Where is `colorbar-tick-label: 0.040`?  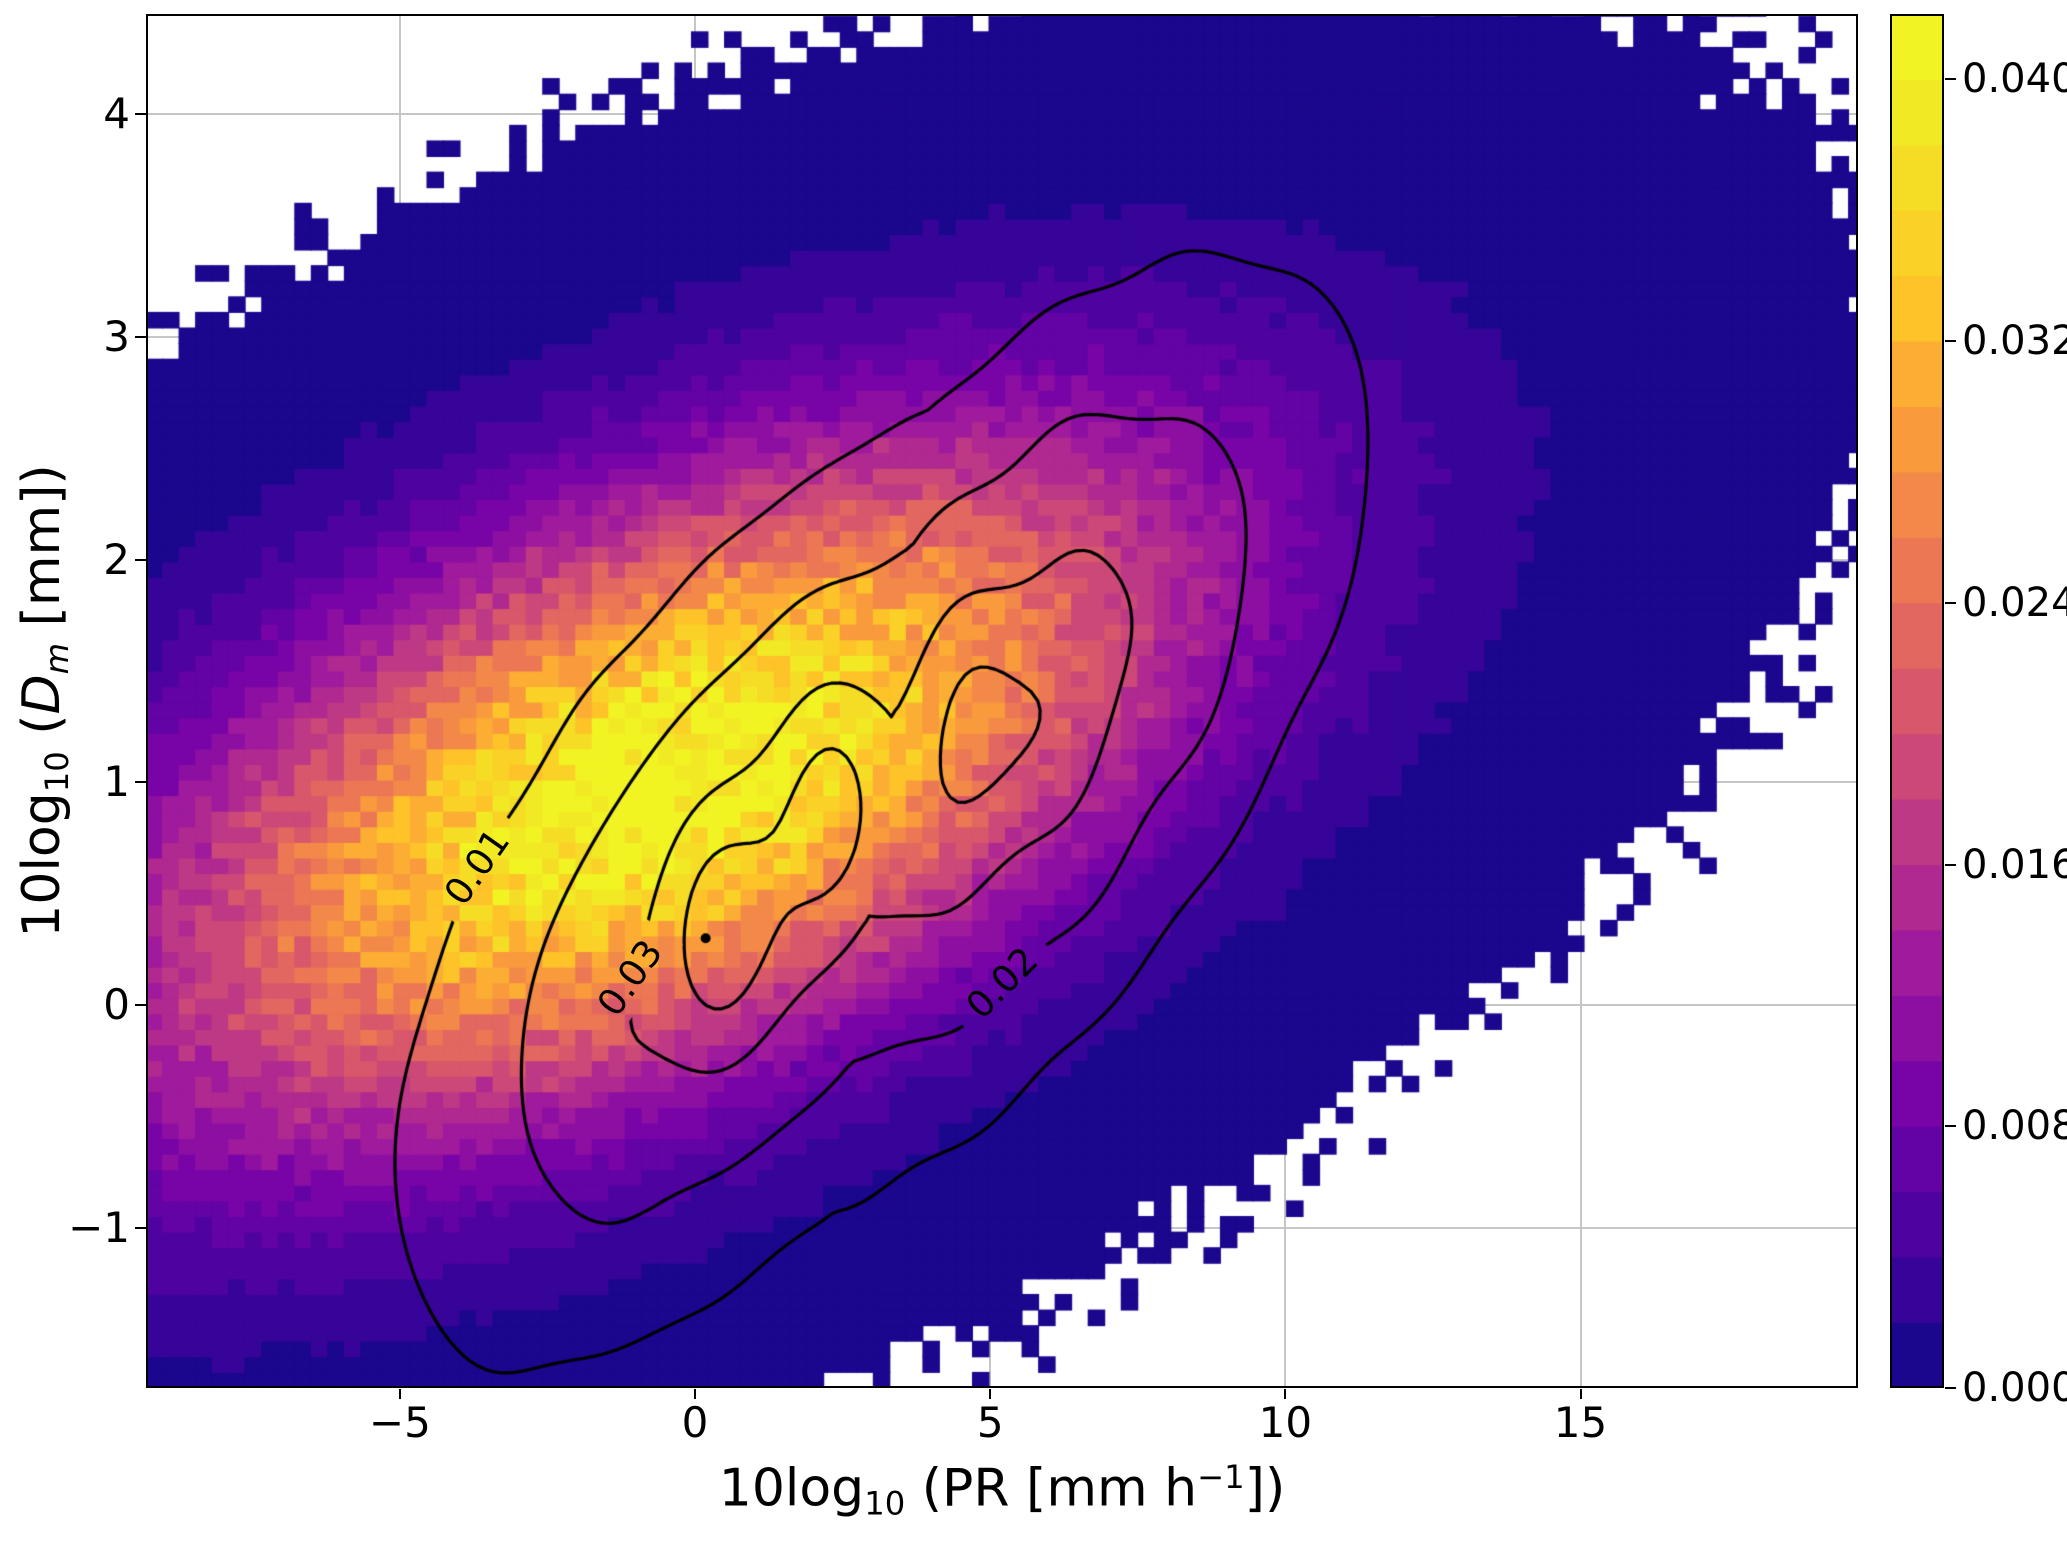 colorbar-tick-label: 0.040 is located at coordinates (2014, 79).